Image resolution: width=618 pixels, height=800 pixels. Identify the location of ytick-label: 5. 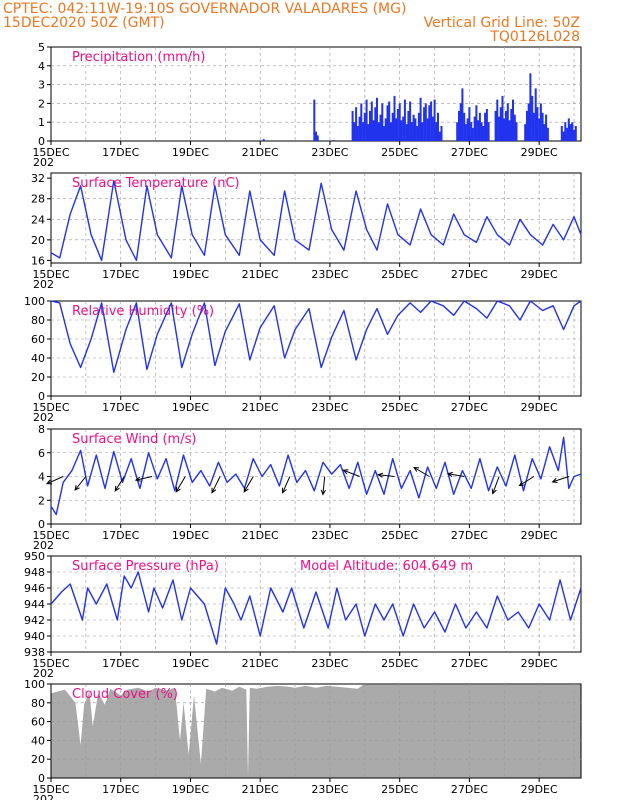
(41, 47).